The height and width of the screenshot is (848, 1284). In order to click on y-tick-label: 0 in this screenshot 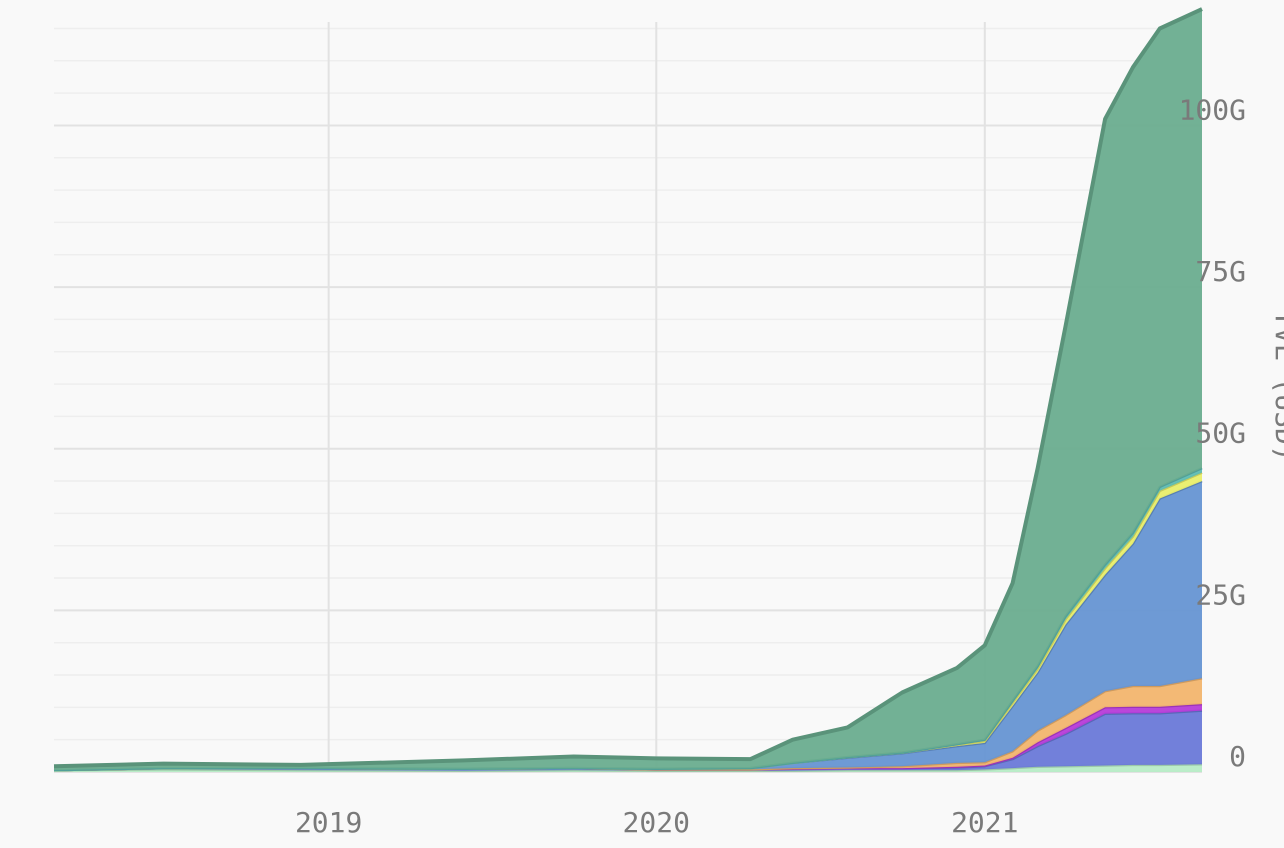, I will do `click(1237, 756)`.